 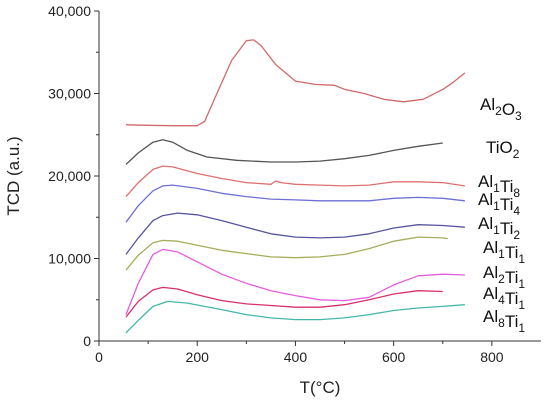 What do you see at coordinates (13, 175) in the screenshot?
I see `y-axis-title: TCD (a.u.)` at bounding box center [13, 175].